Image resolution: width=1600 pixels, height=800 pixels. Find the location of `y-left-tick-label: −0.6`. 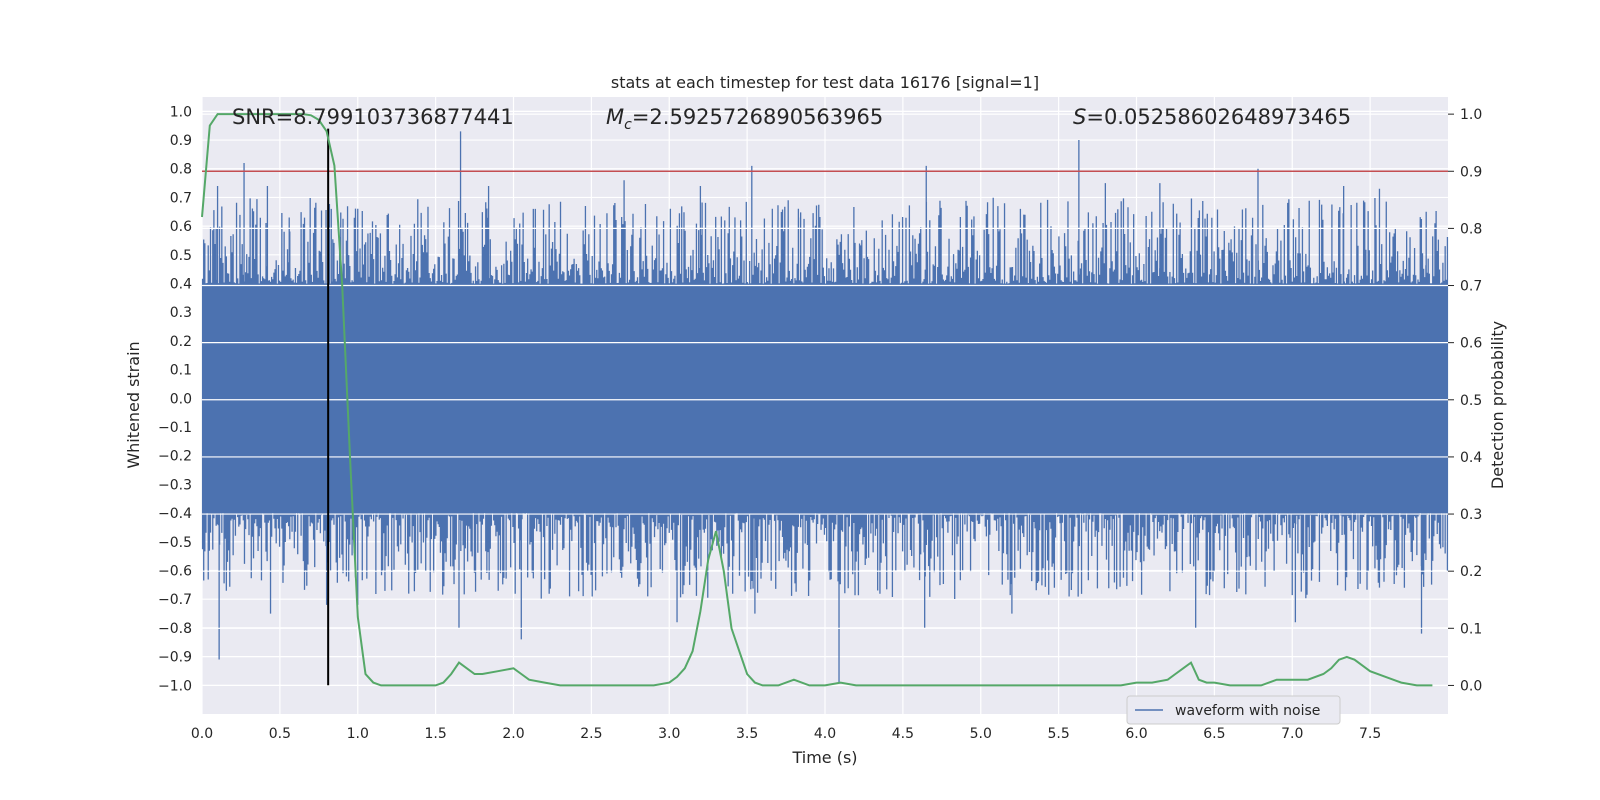

y-left-tick-label: −0.6 is located at coordinates (175, 572).